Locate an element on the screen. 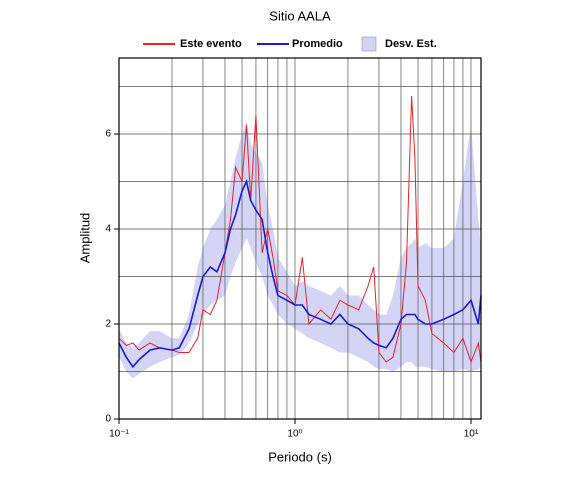  y-tick-label: 6 is located at coordinates (108, 134).